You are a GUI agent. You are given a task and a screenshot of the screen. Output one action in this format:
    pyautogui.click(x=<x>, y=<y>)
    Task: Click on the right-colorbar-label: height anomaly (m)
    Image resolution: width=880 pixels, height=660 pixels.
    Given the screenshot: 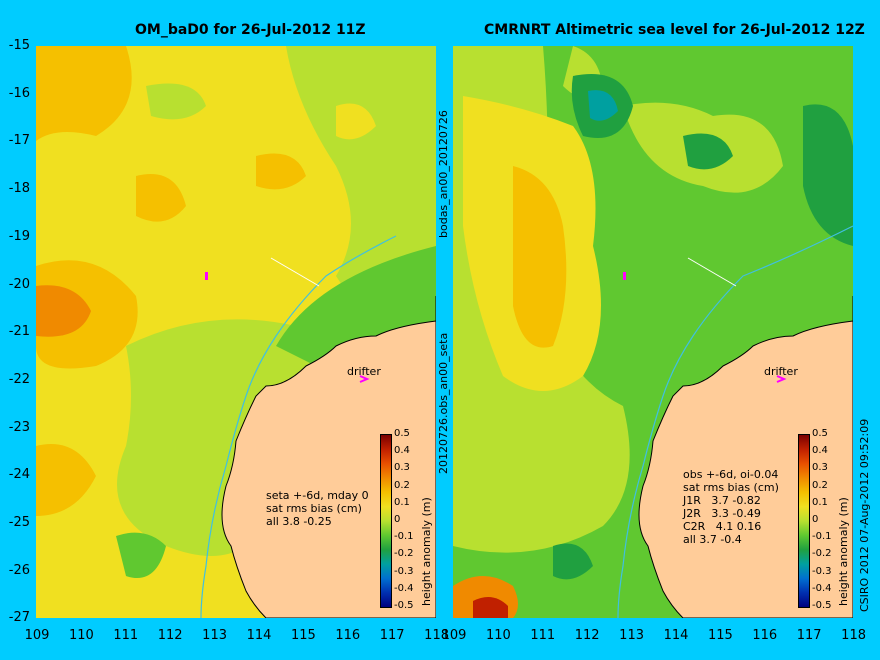 What is the action you would take?
    pyautogui.click(x=843, y=551)
    